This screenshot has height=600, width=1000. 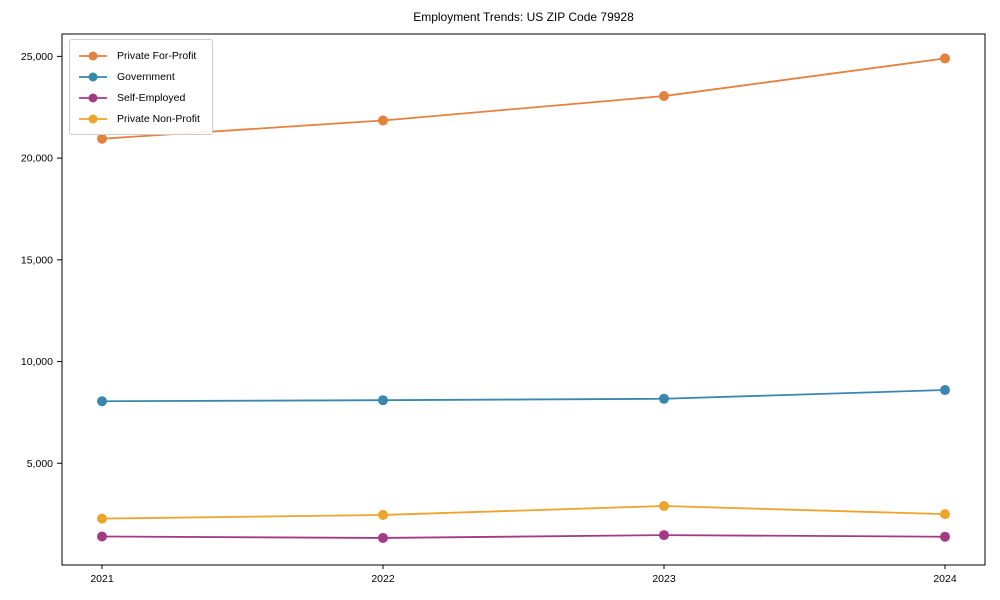 I want to click on legend-label: Private Non-Profit, so click(x=158, y=118).